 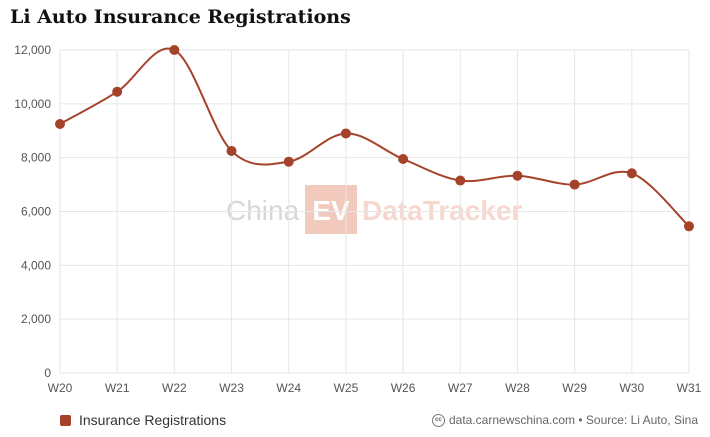 I want to click on y-tick-label: 6,000, so click(x=36, y=212).